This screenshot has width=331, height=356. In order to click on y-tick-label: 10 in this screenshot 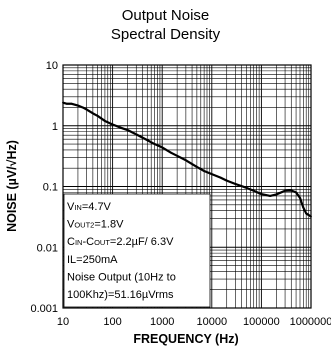, I will do `click(52, 66)`.